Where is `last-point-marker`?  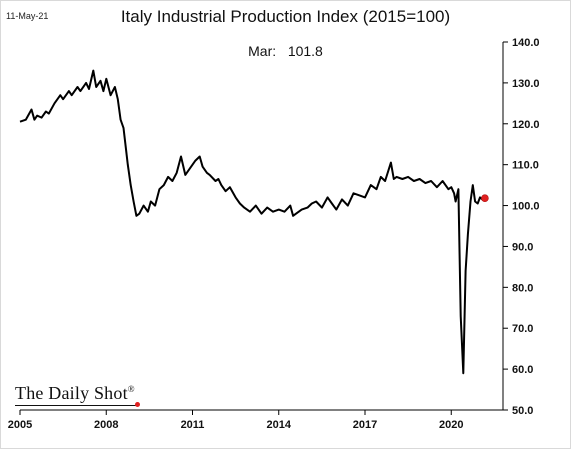
last-point-marker is located at coordinates (485, 198).